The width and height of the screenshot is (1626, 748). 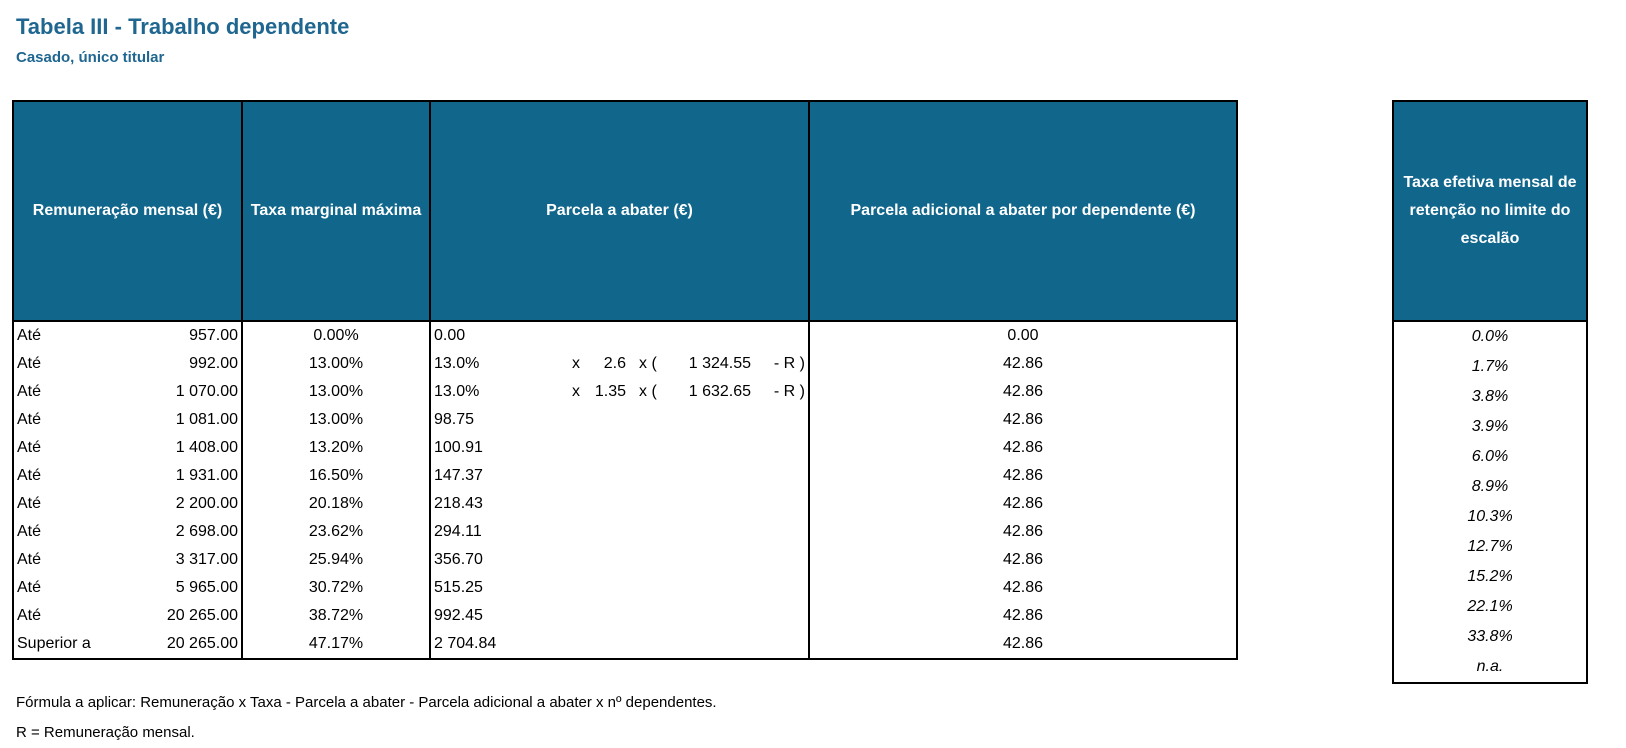 What do you see at coordinates (336, 588) in the screenshot?
I see `row-taxa: 30.72%` at bounding box center [336, 588].